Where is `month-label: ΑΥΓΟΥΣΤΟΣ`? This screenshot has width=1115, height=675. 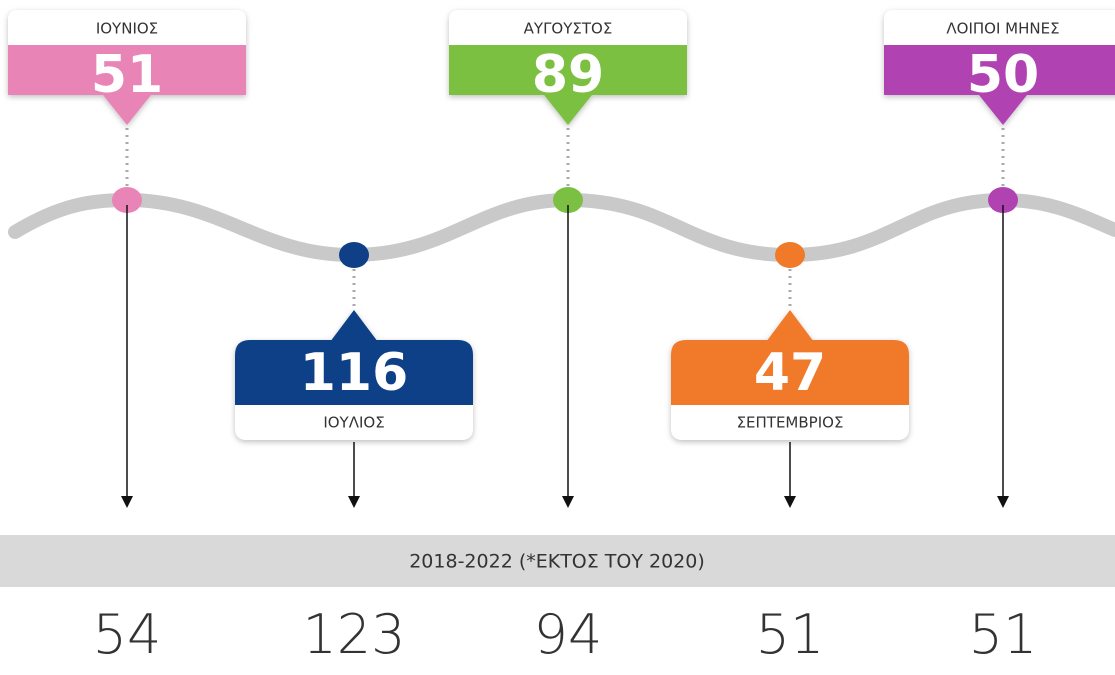
month-label: ΑΥΓΟΥΣΤΟΣ is located at coordinates (568, 29).